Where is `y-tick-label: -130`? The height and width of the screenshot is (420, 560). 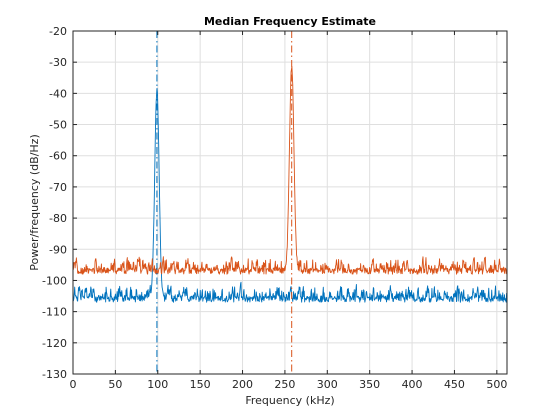 y-tick-label: -130 is located at coordinates (54, 374).